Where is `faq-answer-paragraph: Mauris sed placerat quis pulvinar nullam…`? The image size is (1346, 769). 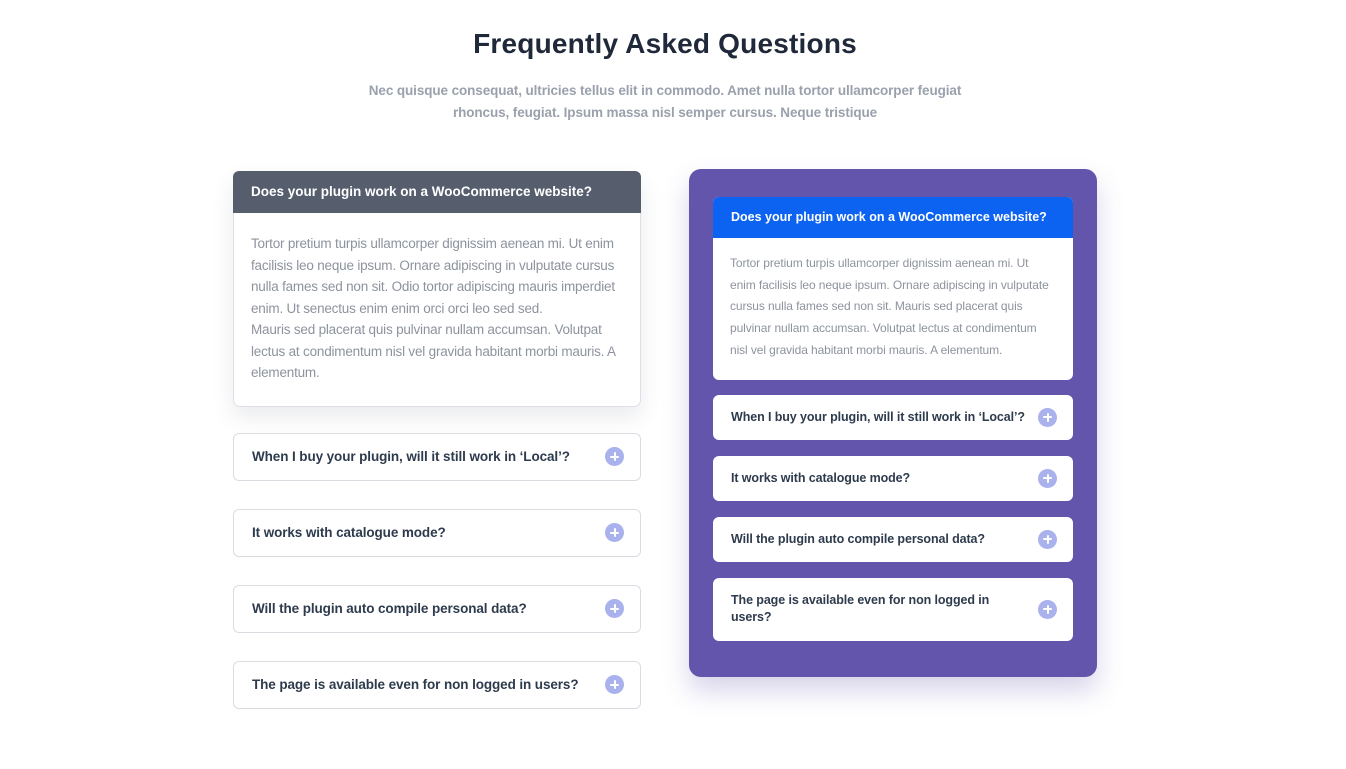 faq-answer-paragraph: Mauris sed placerat quis pulvinar nullam… is located at coordinates (433, 351).